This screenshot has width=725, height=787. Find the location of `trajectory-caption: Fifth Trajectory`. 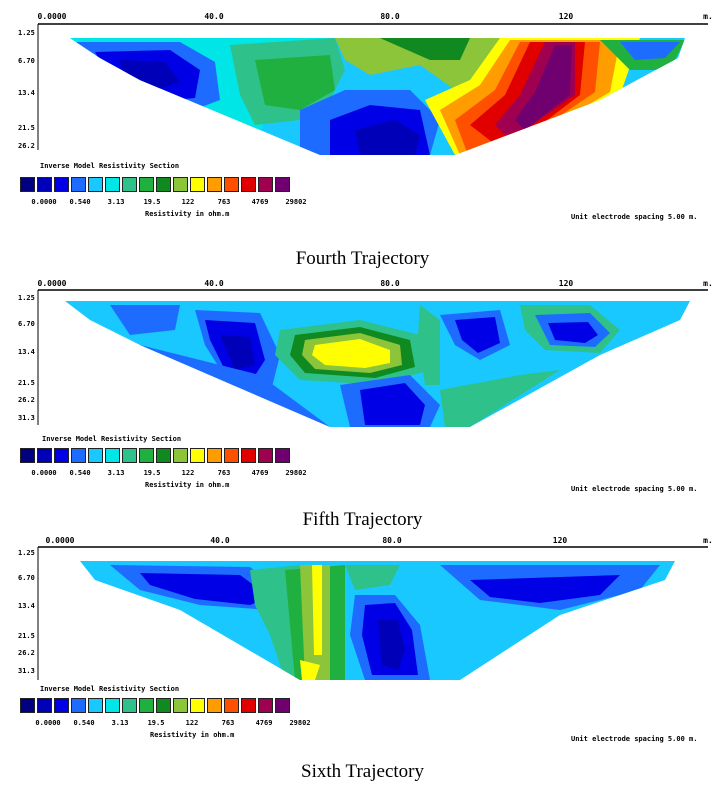

trajectory-caption: Fifth Trajectory is located at coordinates (362, 519).